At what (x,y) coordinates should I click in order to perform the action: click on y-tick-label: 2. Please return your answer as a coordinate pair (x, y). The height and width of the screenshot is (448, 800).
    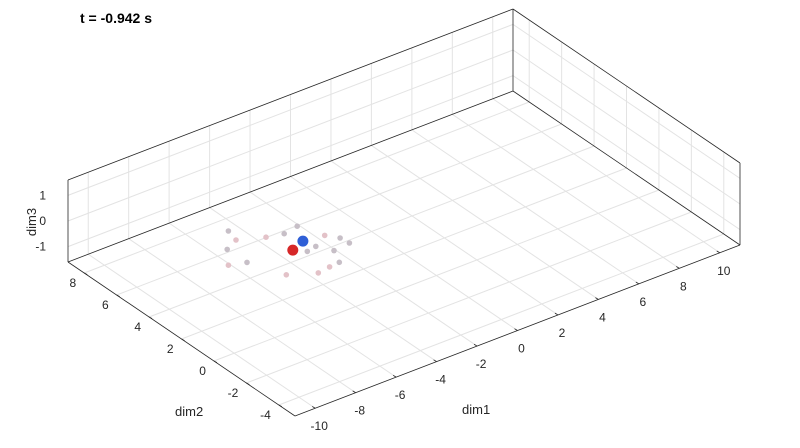
    Looking at the image, I should click on (170, 349).